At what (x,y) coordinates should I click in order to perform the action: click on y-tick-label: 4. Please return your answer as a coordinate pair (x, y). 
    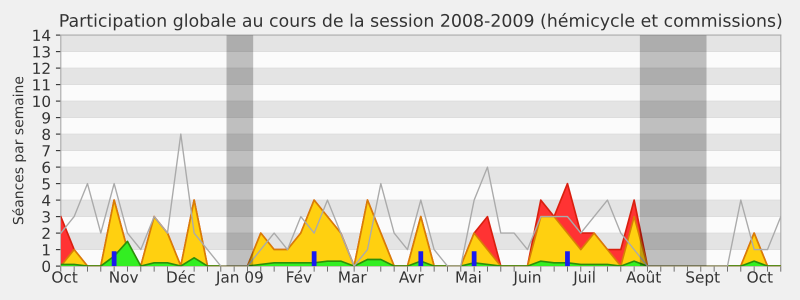
    Looking at the image, I should click on (46, 200).